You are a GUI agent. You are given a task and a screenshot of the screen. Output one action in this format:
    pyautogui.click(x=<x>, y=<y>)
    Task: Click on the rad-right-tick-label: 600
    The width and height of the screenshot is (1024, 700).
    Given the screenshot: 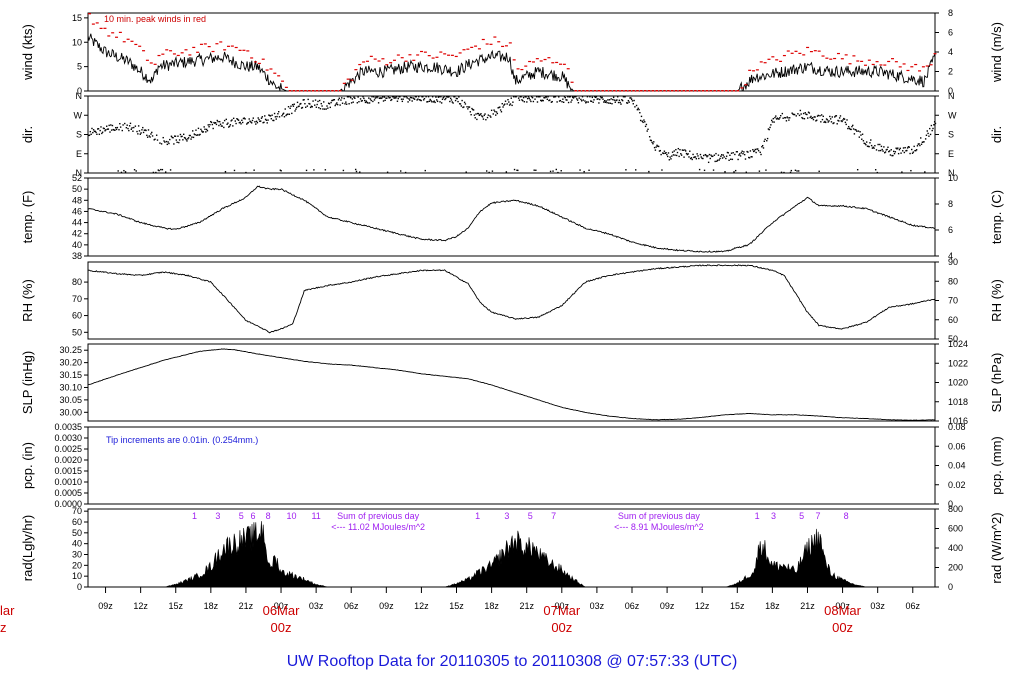 What is the action you would take?
    pyautogui.click(x=955, y=529)
    